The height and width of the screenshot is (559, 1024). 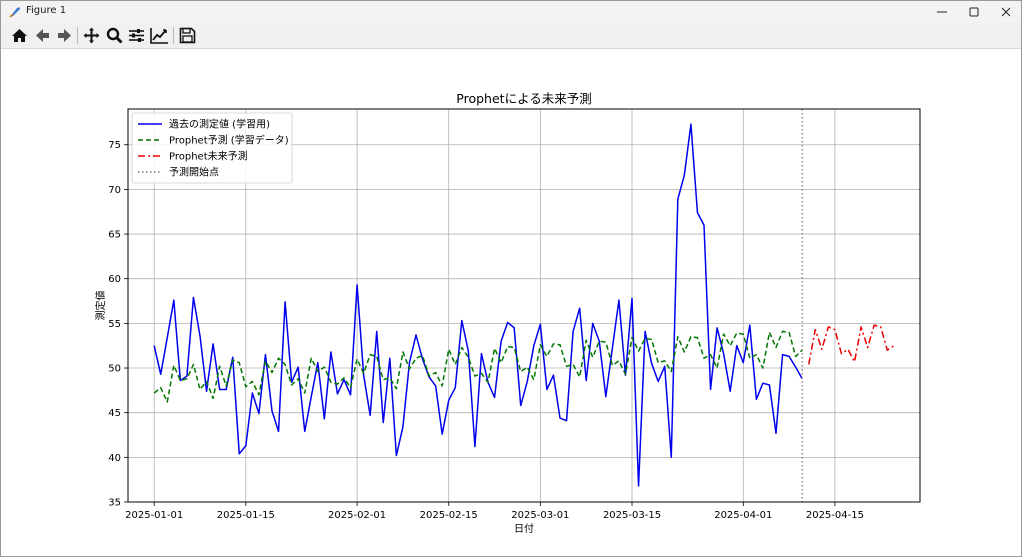 I want to click on home-button, so click(x=19, y=35).